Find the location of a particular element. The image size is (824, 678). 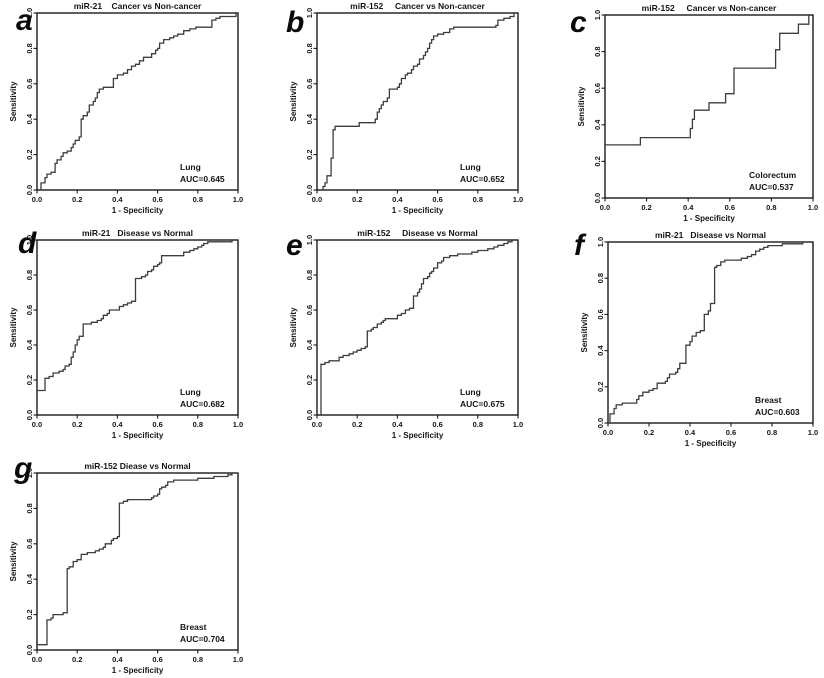

panel-letter: c is located at coordinates (578, 22).